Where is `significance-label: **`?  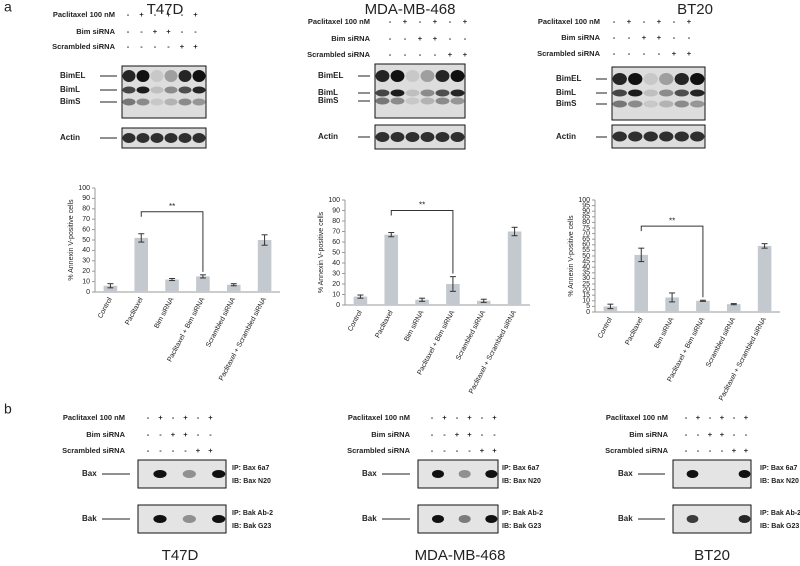
significance-label: ** is located at coordinates (422, 205).